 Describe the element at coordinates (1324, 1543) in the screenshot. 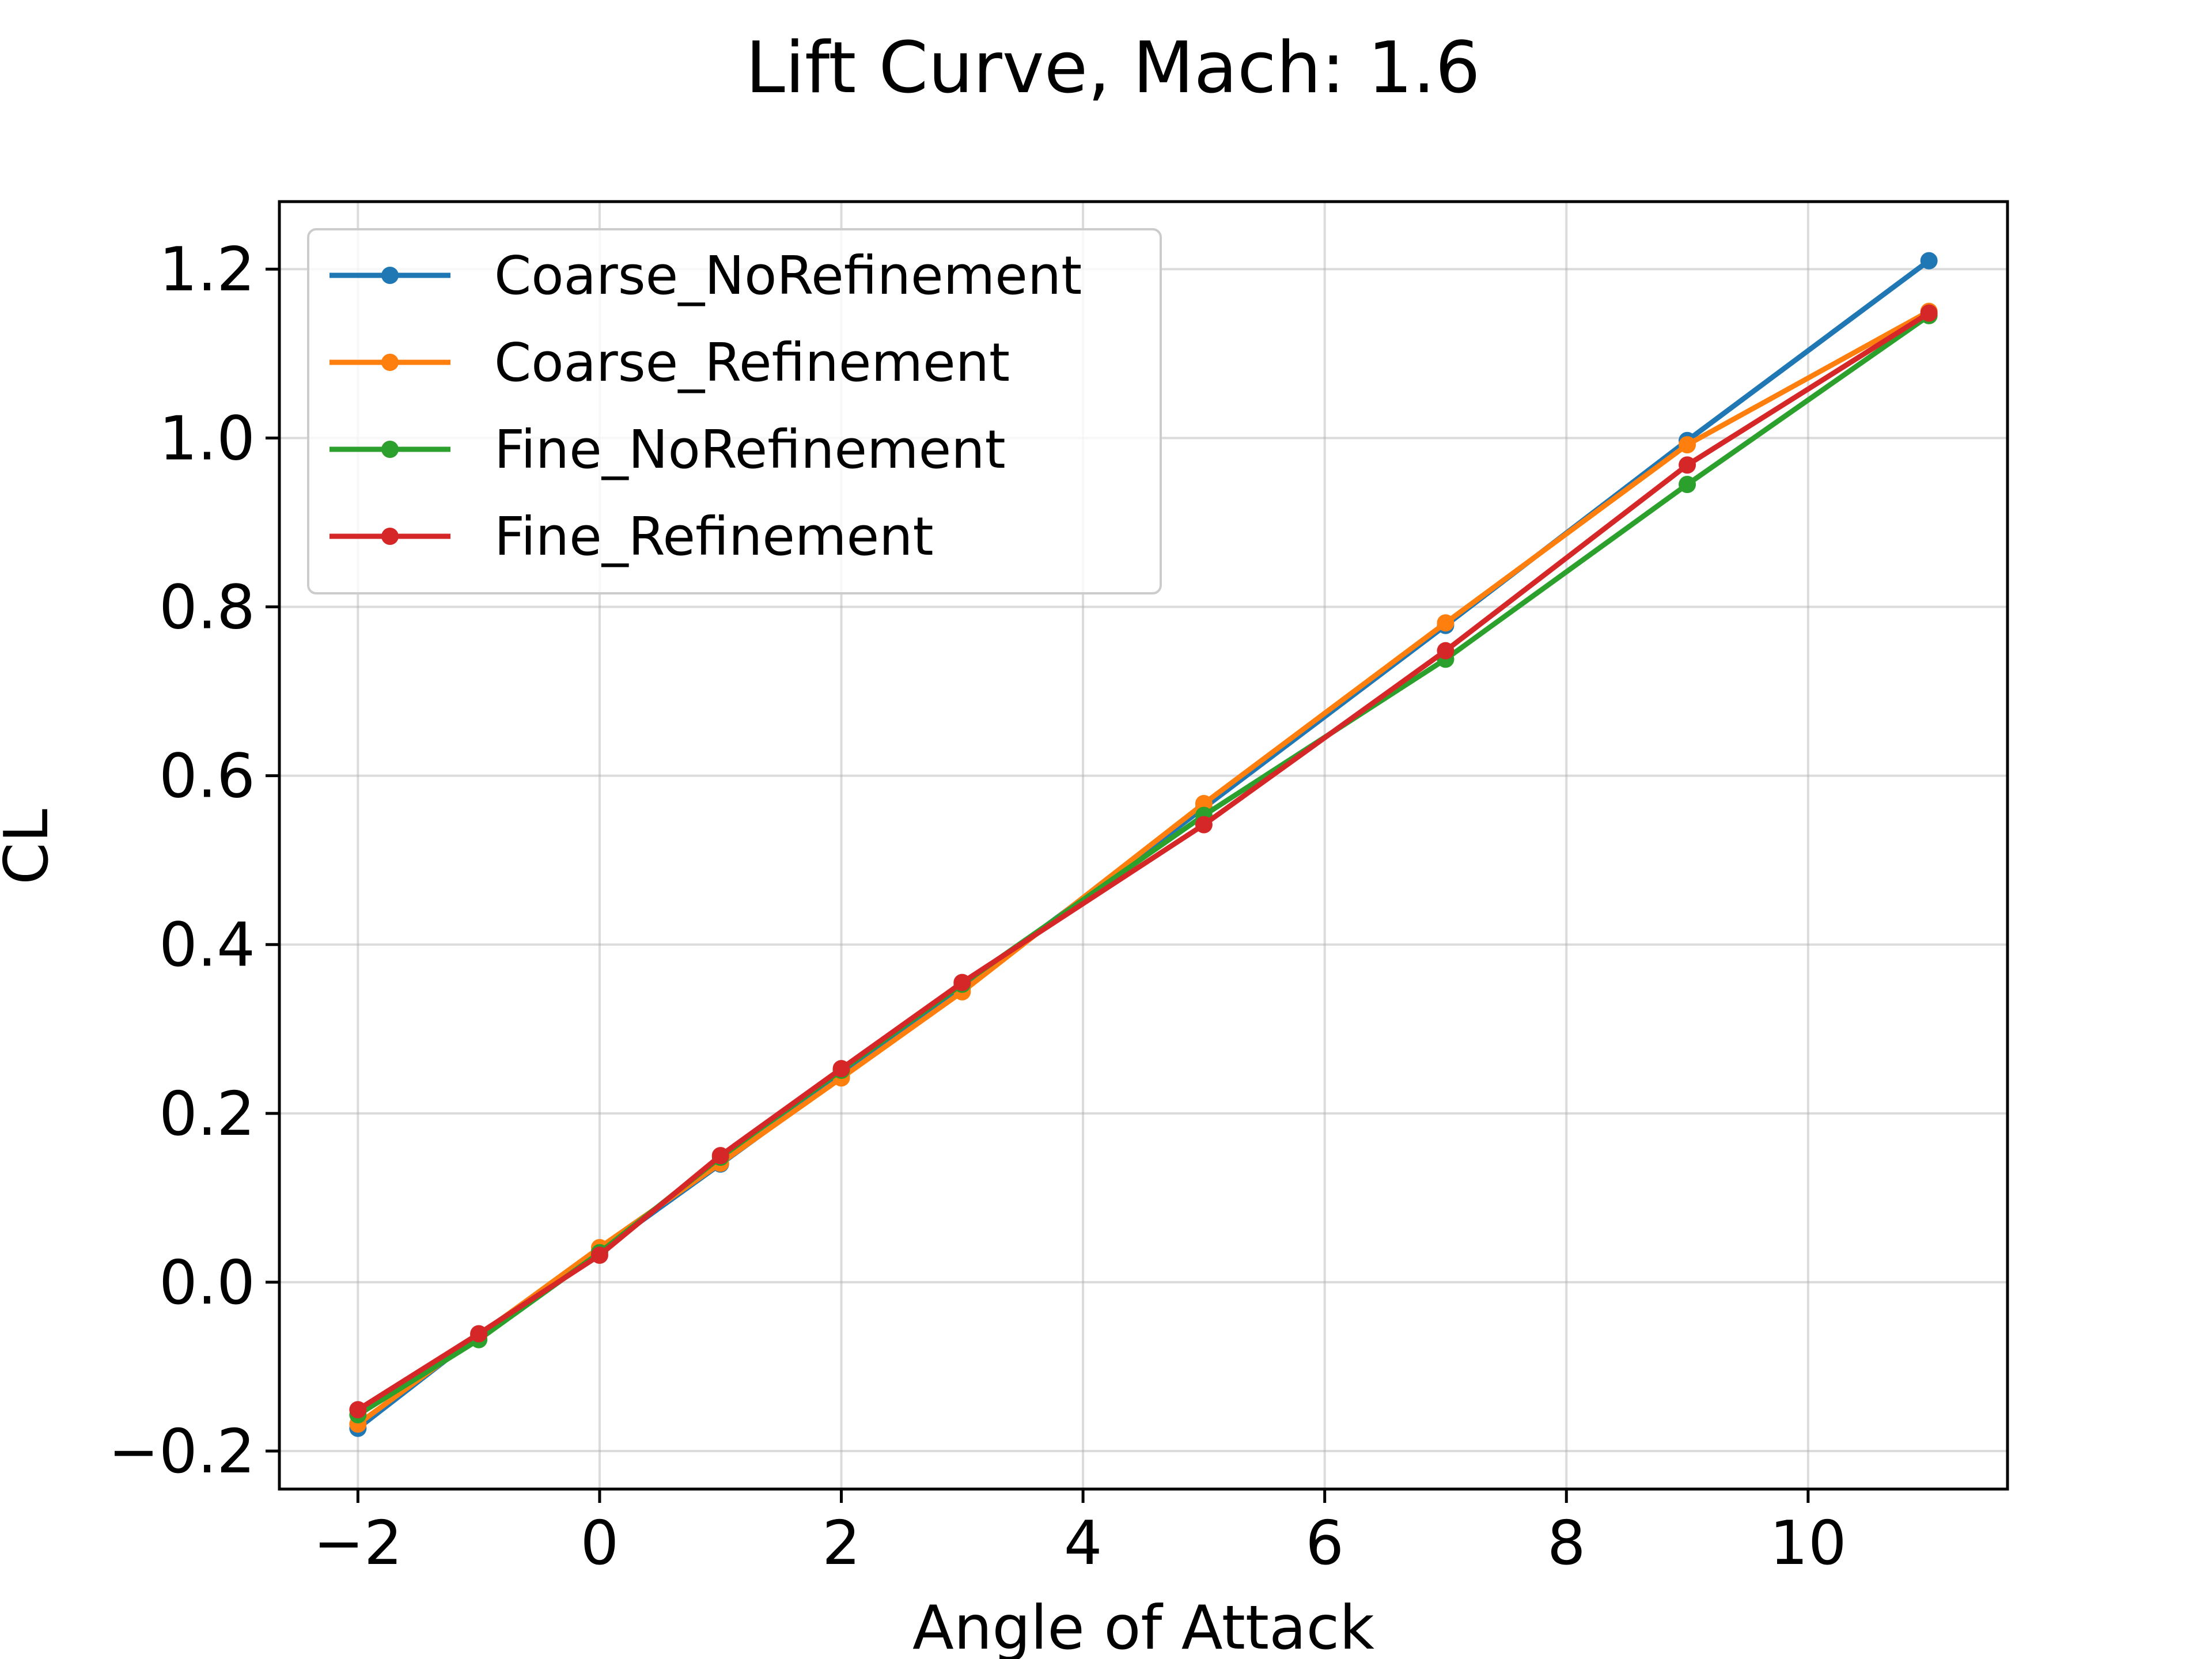

I see `x-tick-label: 6` at that location.